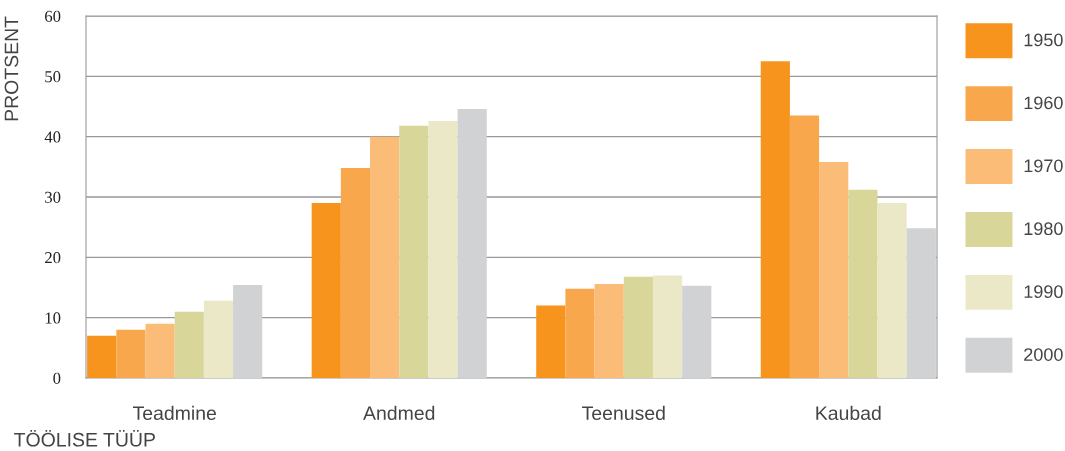 The height and width of the screenshot is (451, 1065). What do you see at coordinates (1043, 103) in the screenshot?
I see `legend-label: 1960` at bounding box center [1043, 103].